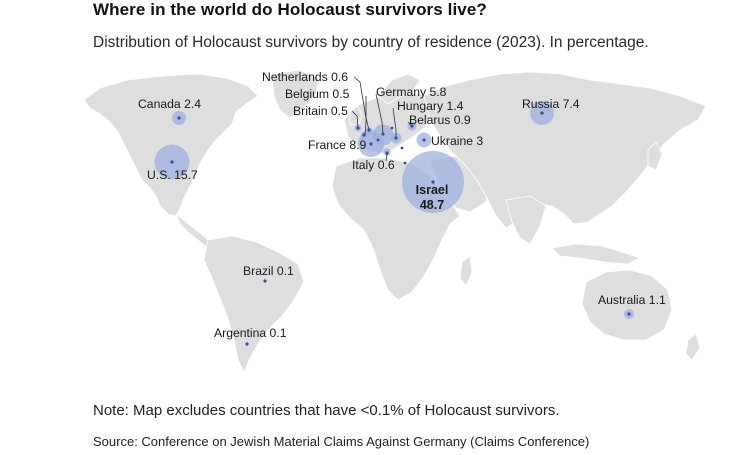 Image resolution: width=734 pixels, height=455 pixels. What do you see at coordinates (430, 106) in the screenshot?
I see `label-hungary: Hungary 1.4` at bounding box center [430, 106].